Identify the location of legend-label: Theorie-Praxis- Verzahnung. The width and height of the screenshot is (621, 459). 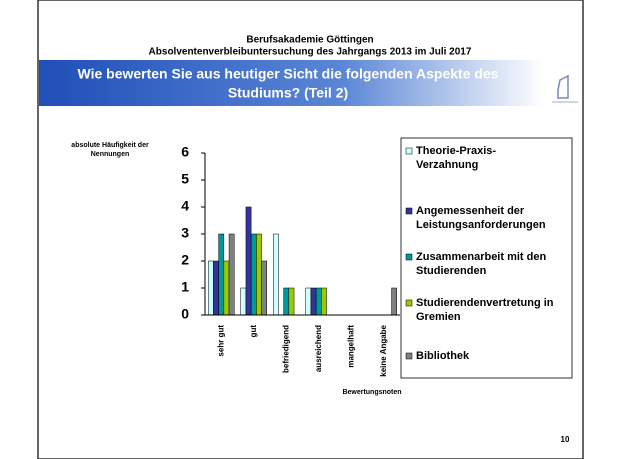
(456, 158).